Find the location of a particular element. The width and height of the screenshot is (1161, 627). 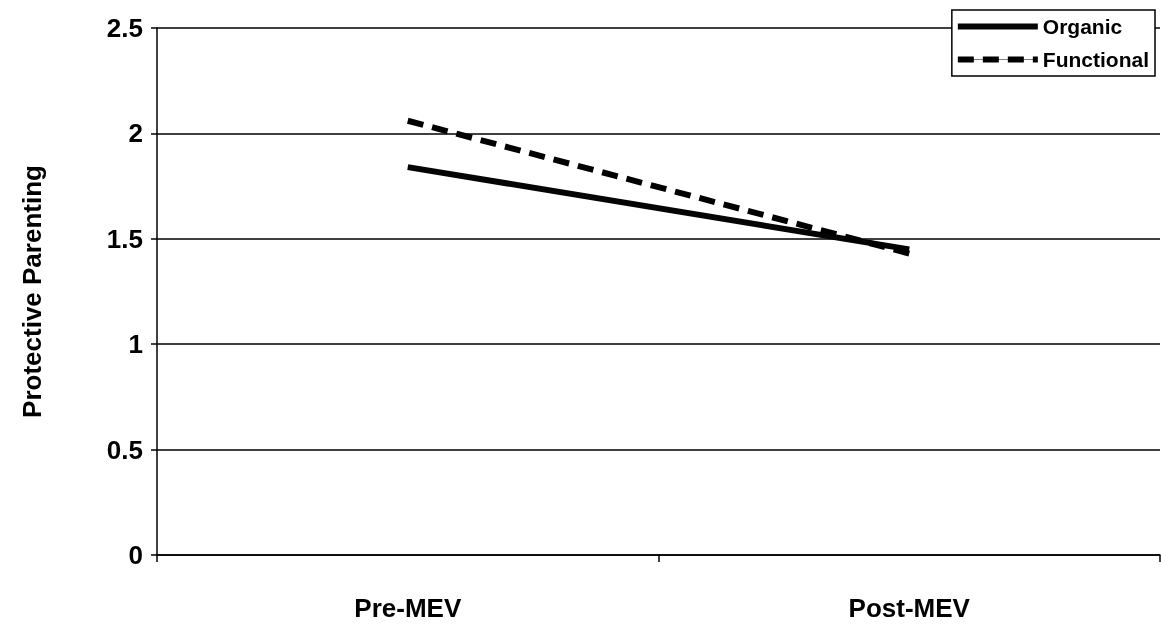

legend-label: Functional is located at coordinates (1096, 59).